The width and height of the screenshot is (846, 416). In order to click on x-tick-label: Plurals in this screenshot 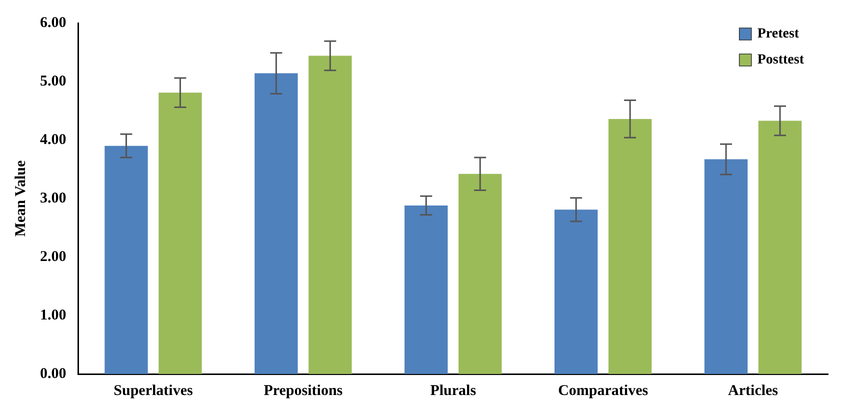, I will do `click(453, 390)`.